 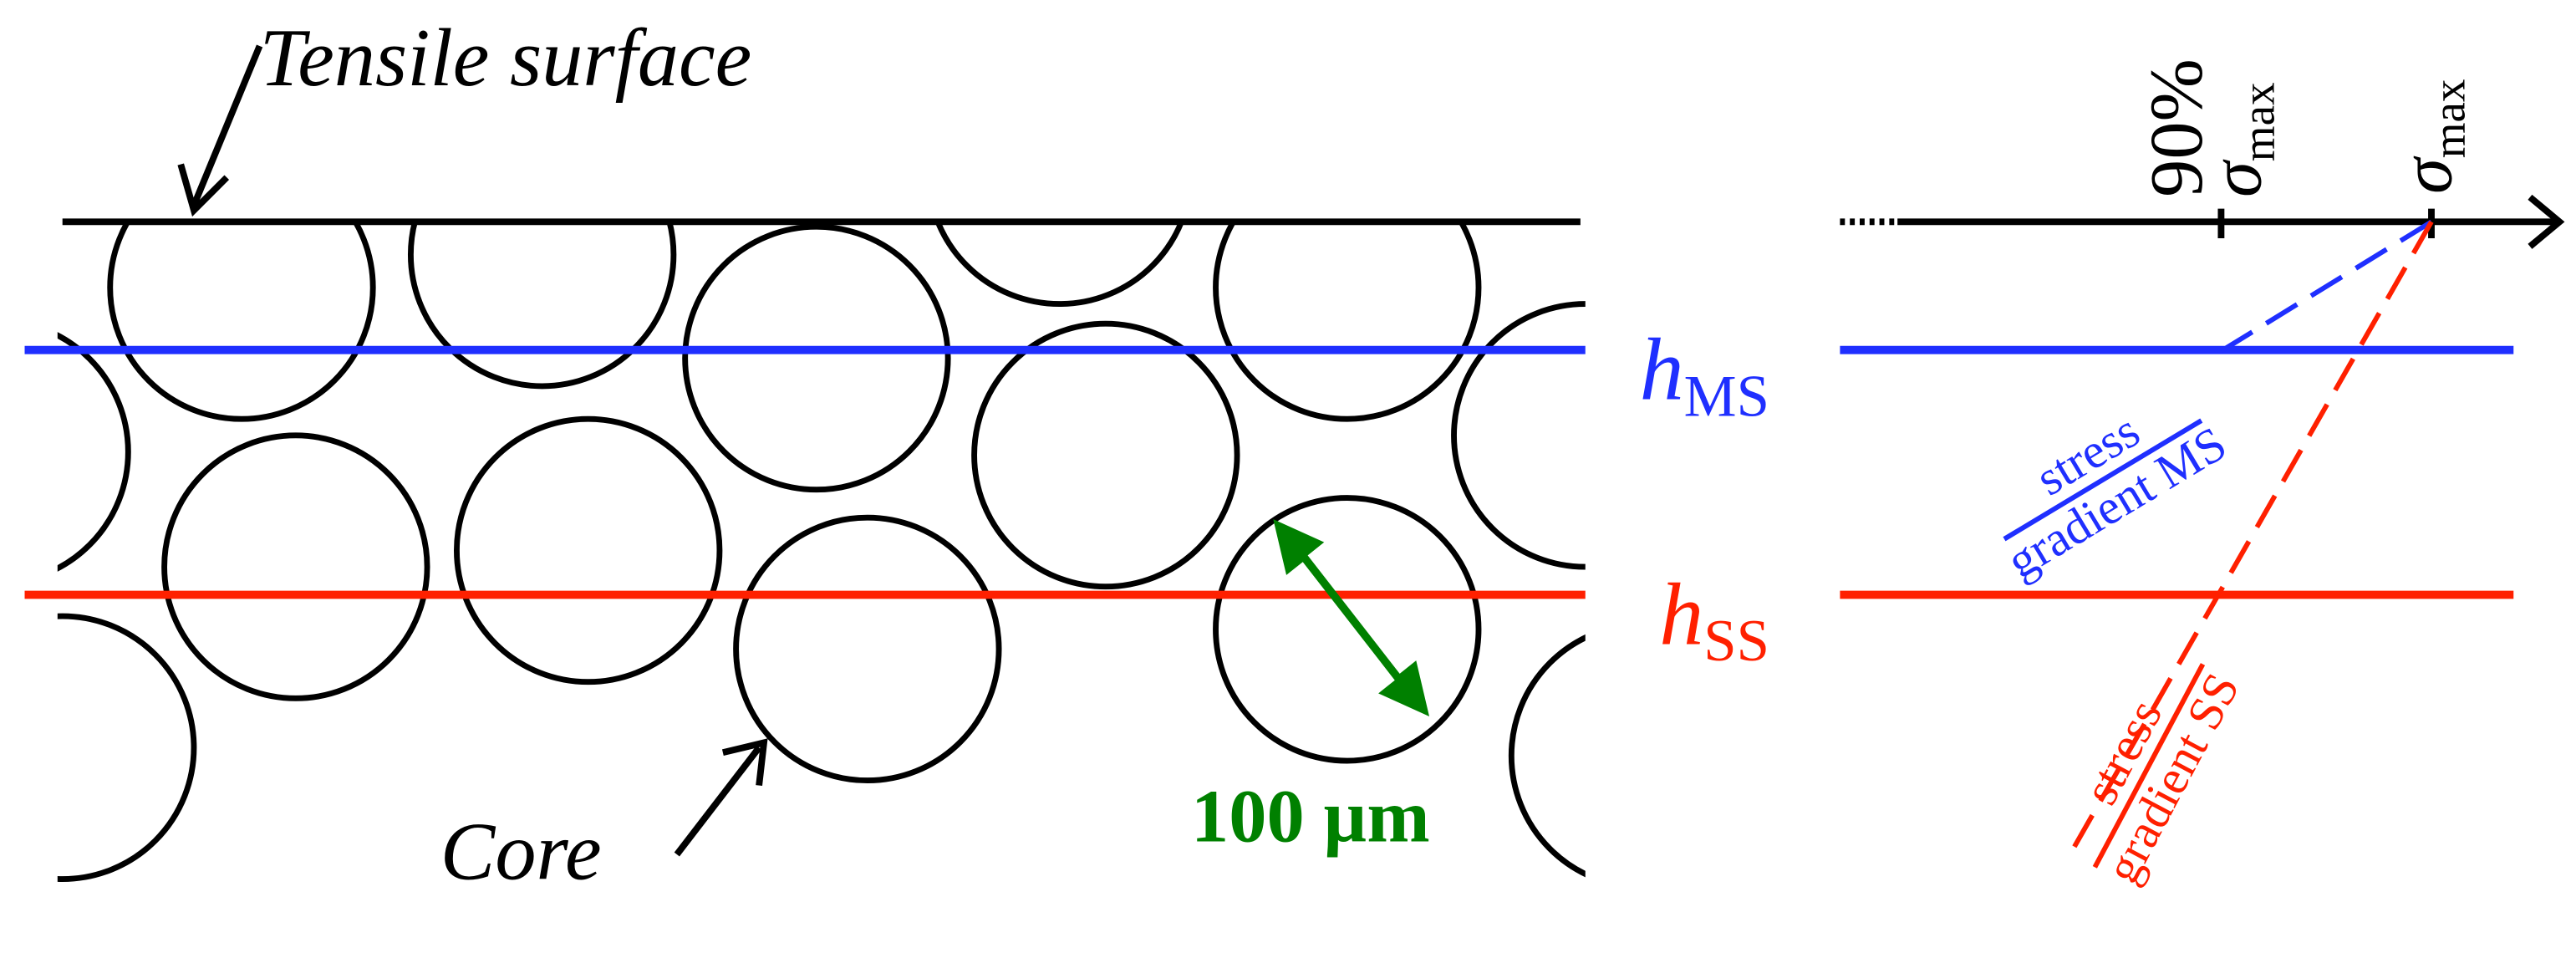 I want to click on tick-max-label: σmax, so click(x=2431, y=136).